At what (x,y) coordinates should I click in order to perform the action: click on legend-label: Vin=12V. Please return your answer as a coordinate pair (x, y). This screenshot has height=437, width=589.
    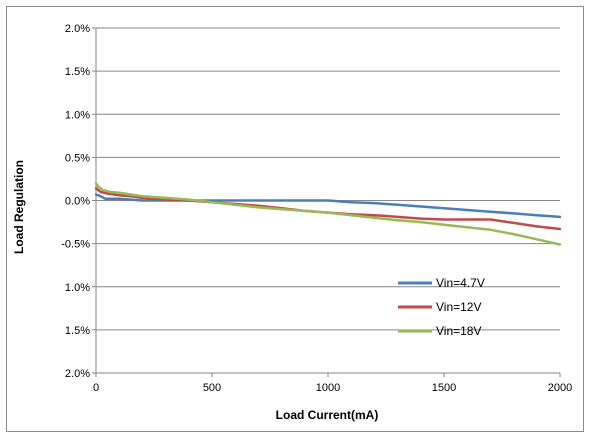
    Looking at the image, I should click on (459, 307).